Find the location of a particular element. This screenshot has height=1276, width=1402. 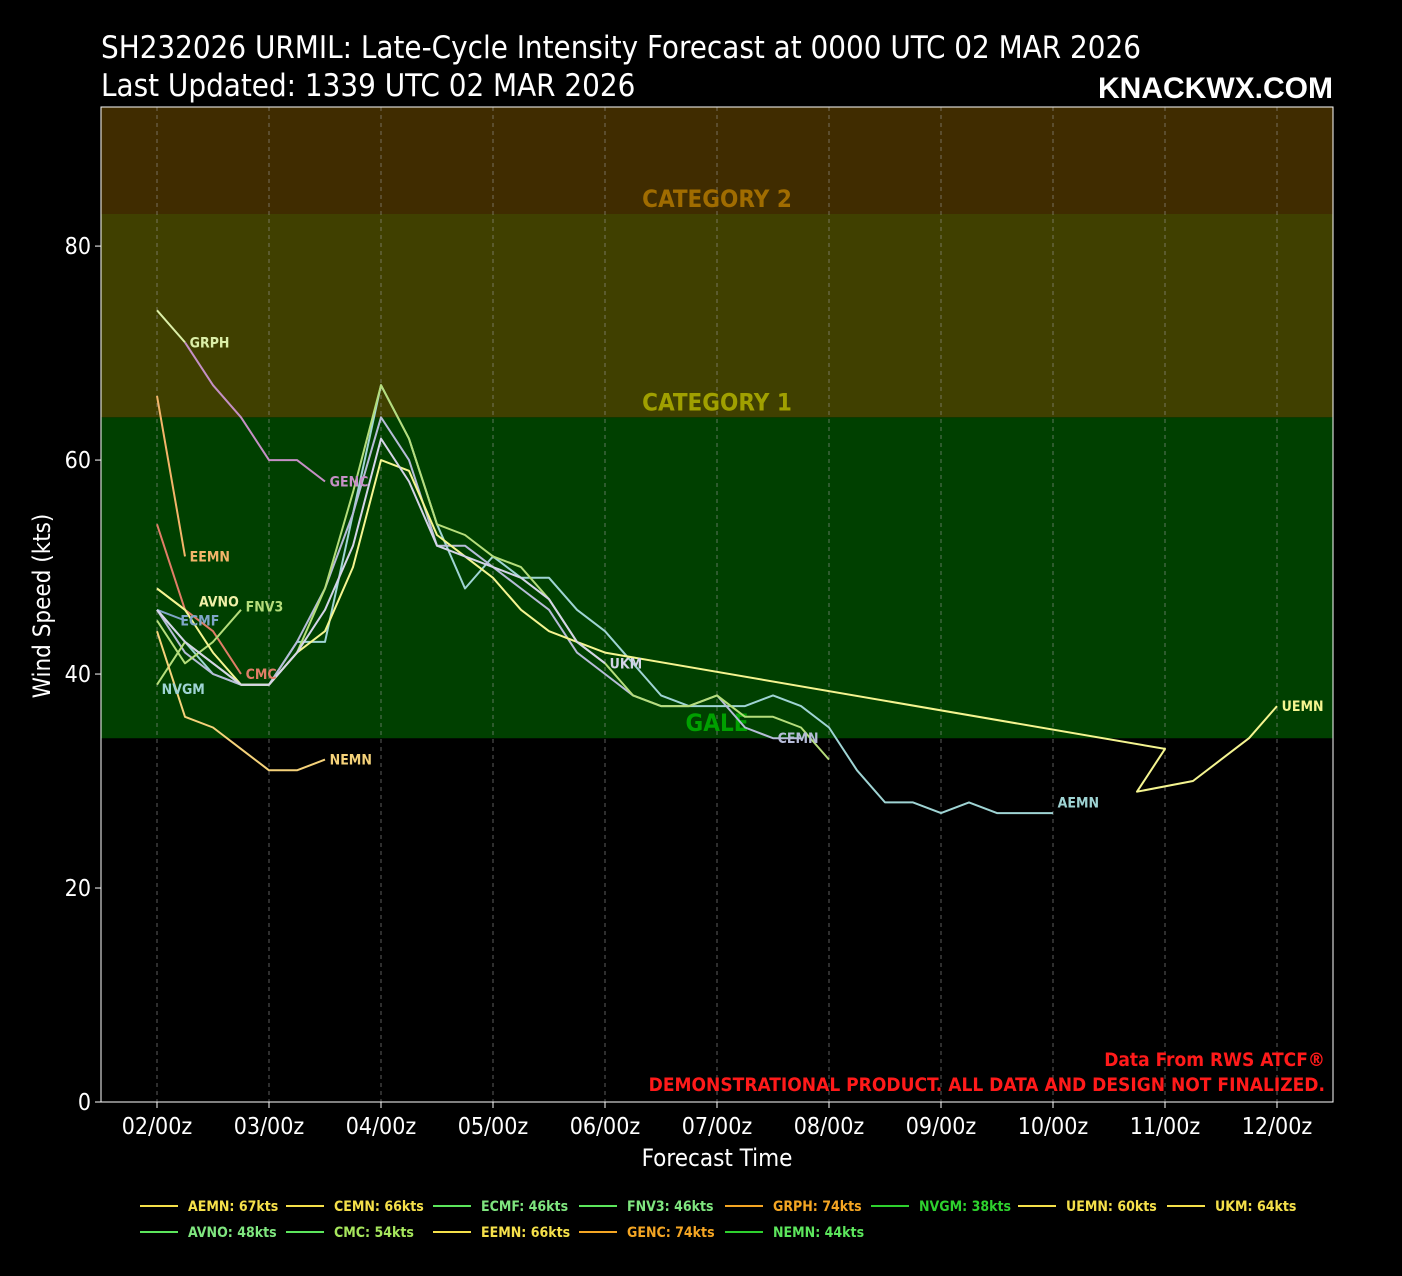

y-tick-label: 20 is located at coordinates (78, 889).